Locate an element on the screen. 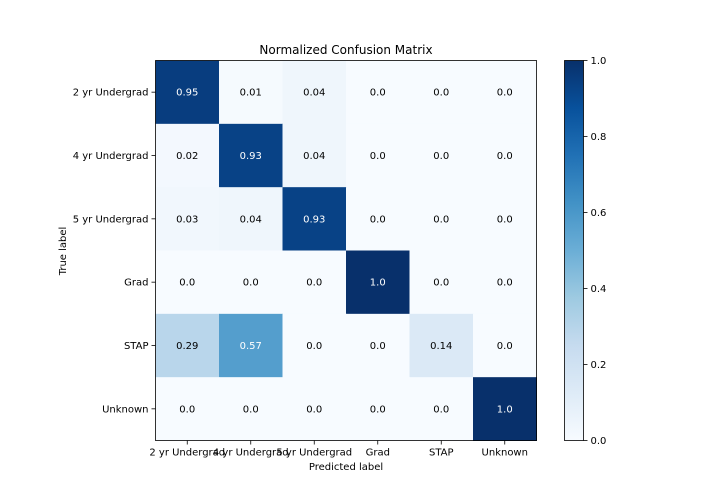 The image size is (720, 504). cell-value-label: 0.03 is located at coordinates (187, 219).